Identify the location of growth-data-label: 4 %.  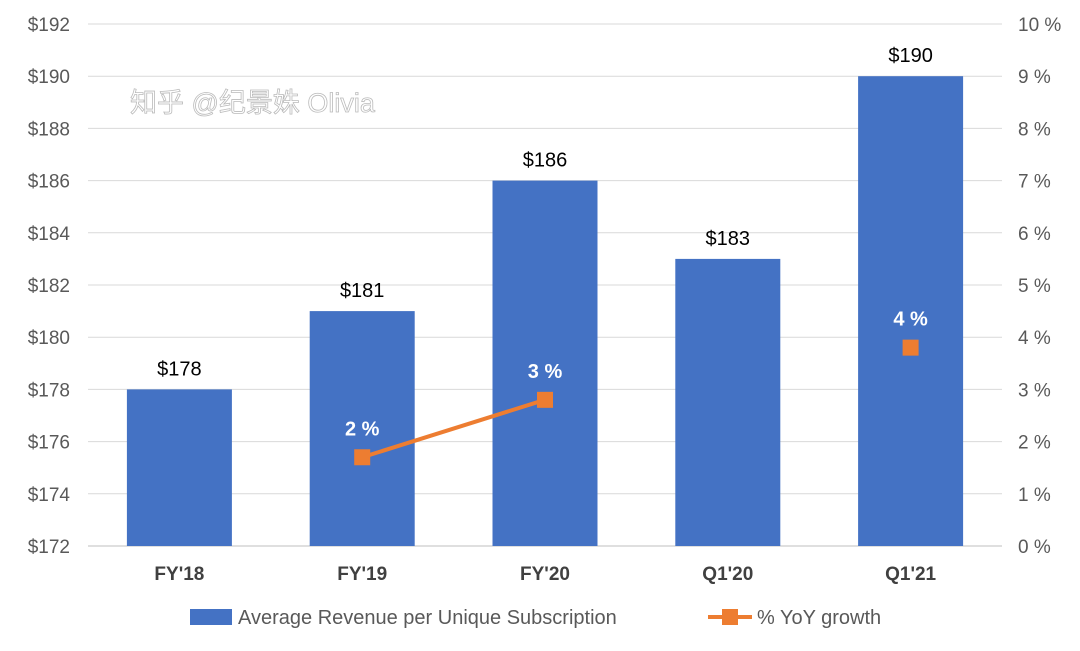
(910, 320).